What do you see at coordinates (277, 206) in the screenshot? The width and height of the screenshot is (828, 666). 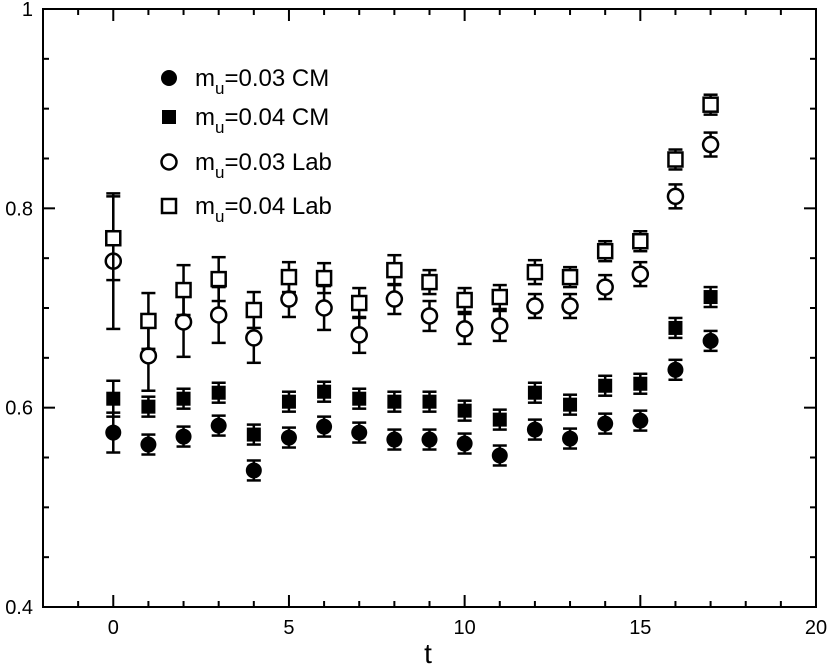 I see `legend-label-rest: =0.04 Lab` at bounding box center [277, 206].